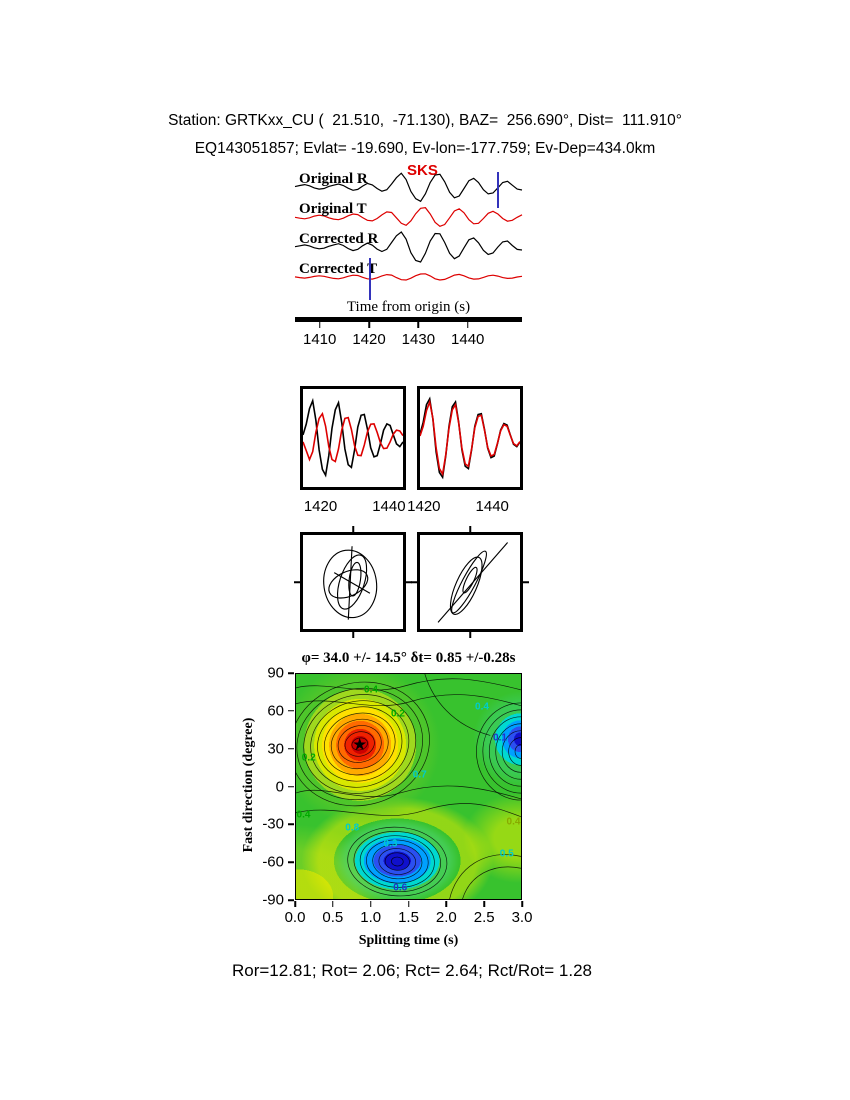 This screenshot has width=850, height=1100. Describe the element at coordinates (408, 319) in the screenshot. I see `time-axis-bar` at that location.